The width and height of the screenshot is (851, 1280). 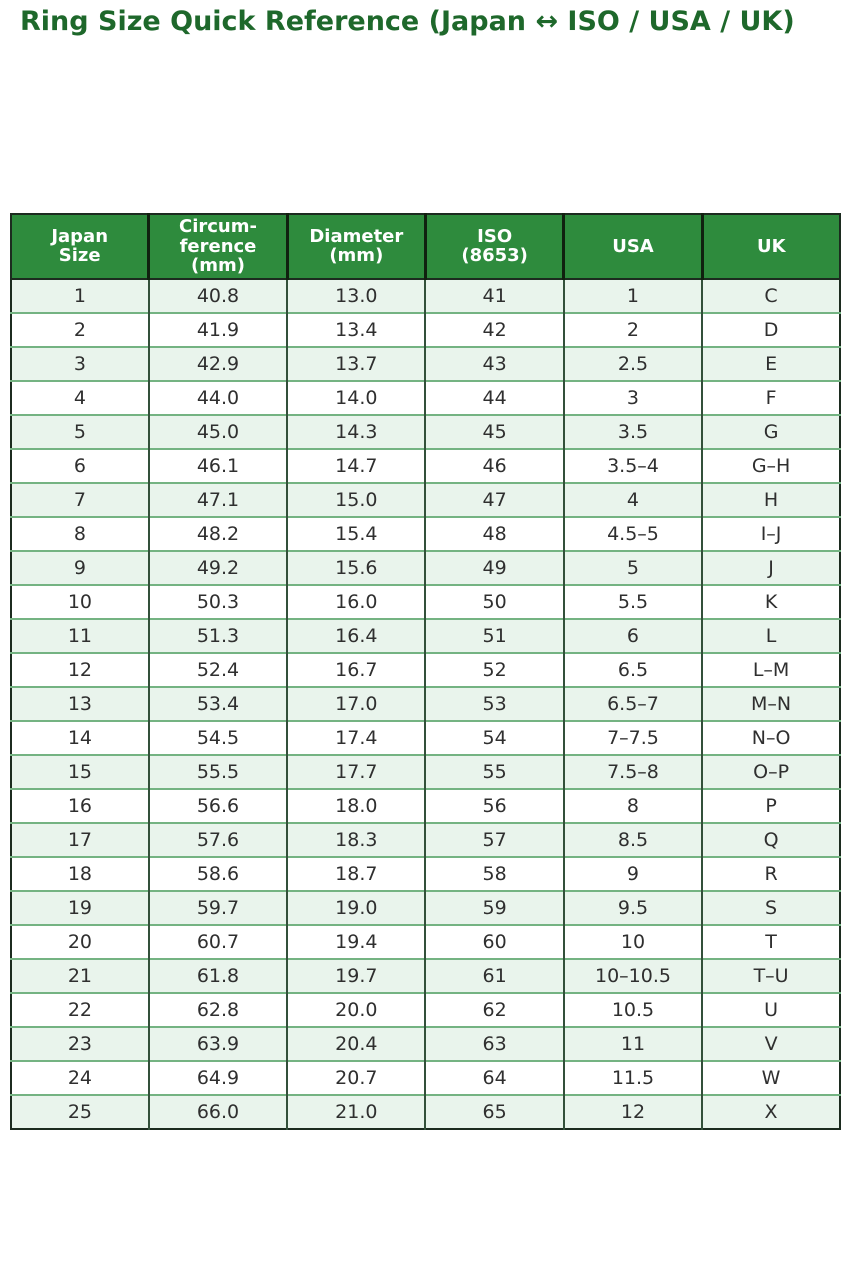 I want to click on table-cell: V, so click(x=770, y=1043).